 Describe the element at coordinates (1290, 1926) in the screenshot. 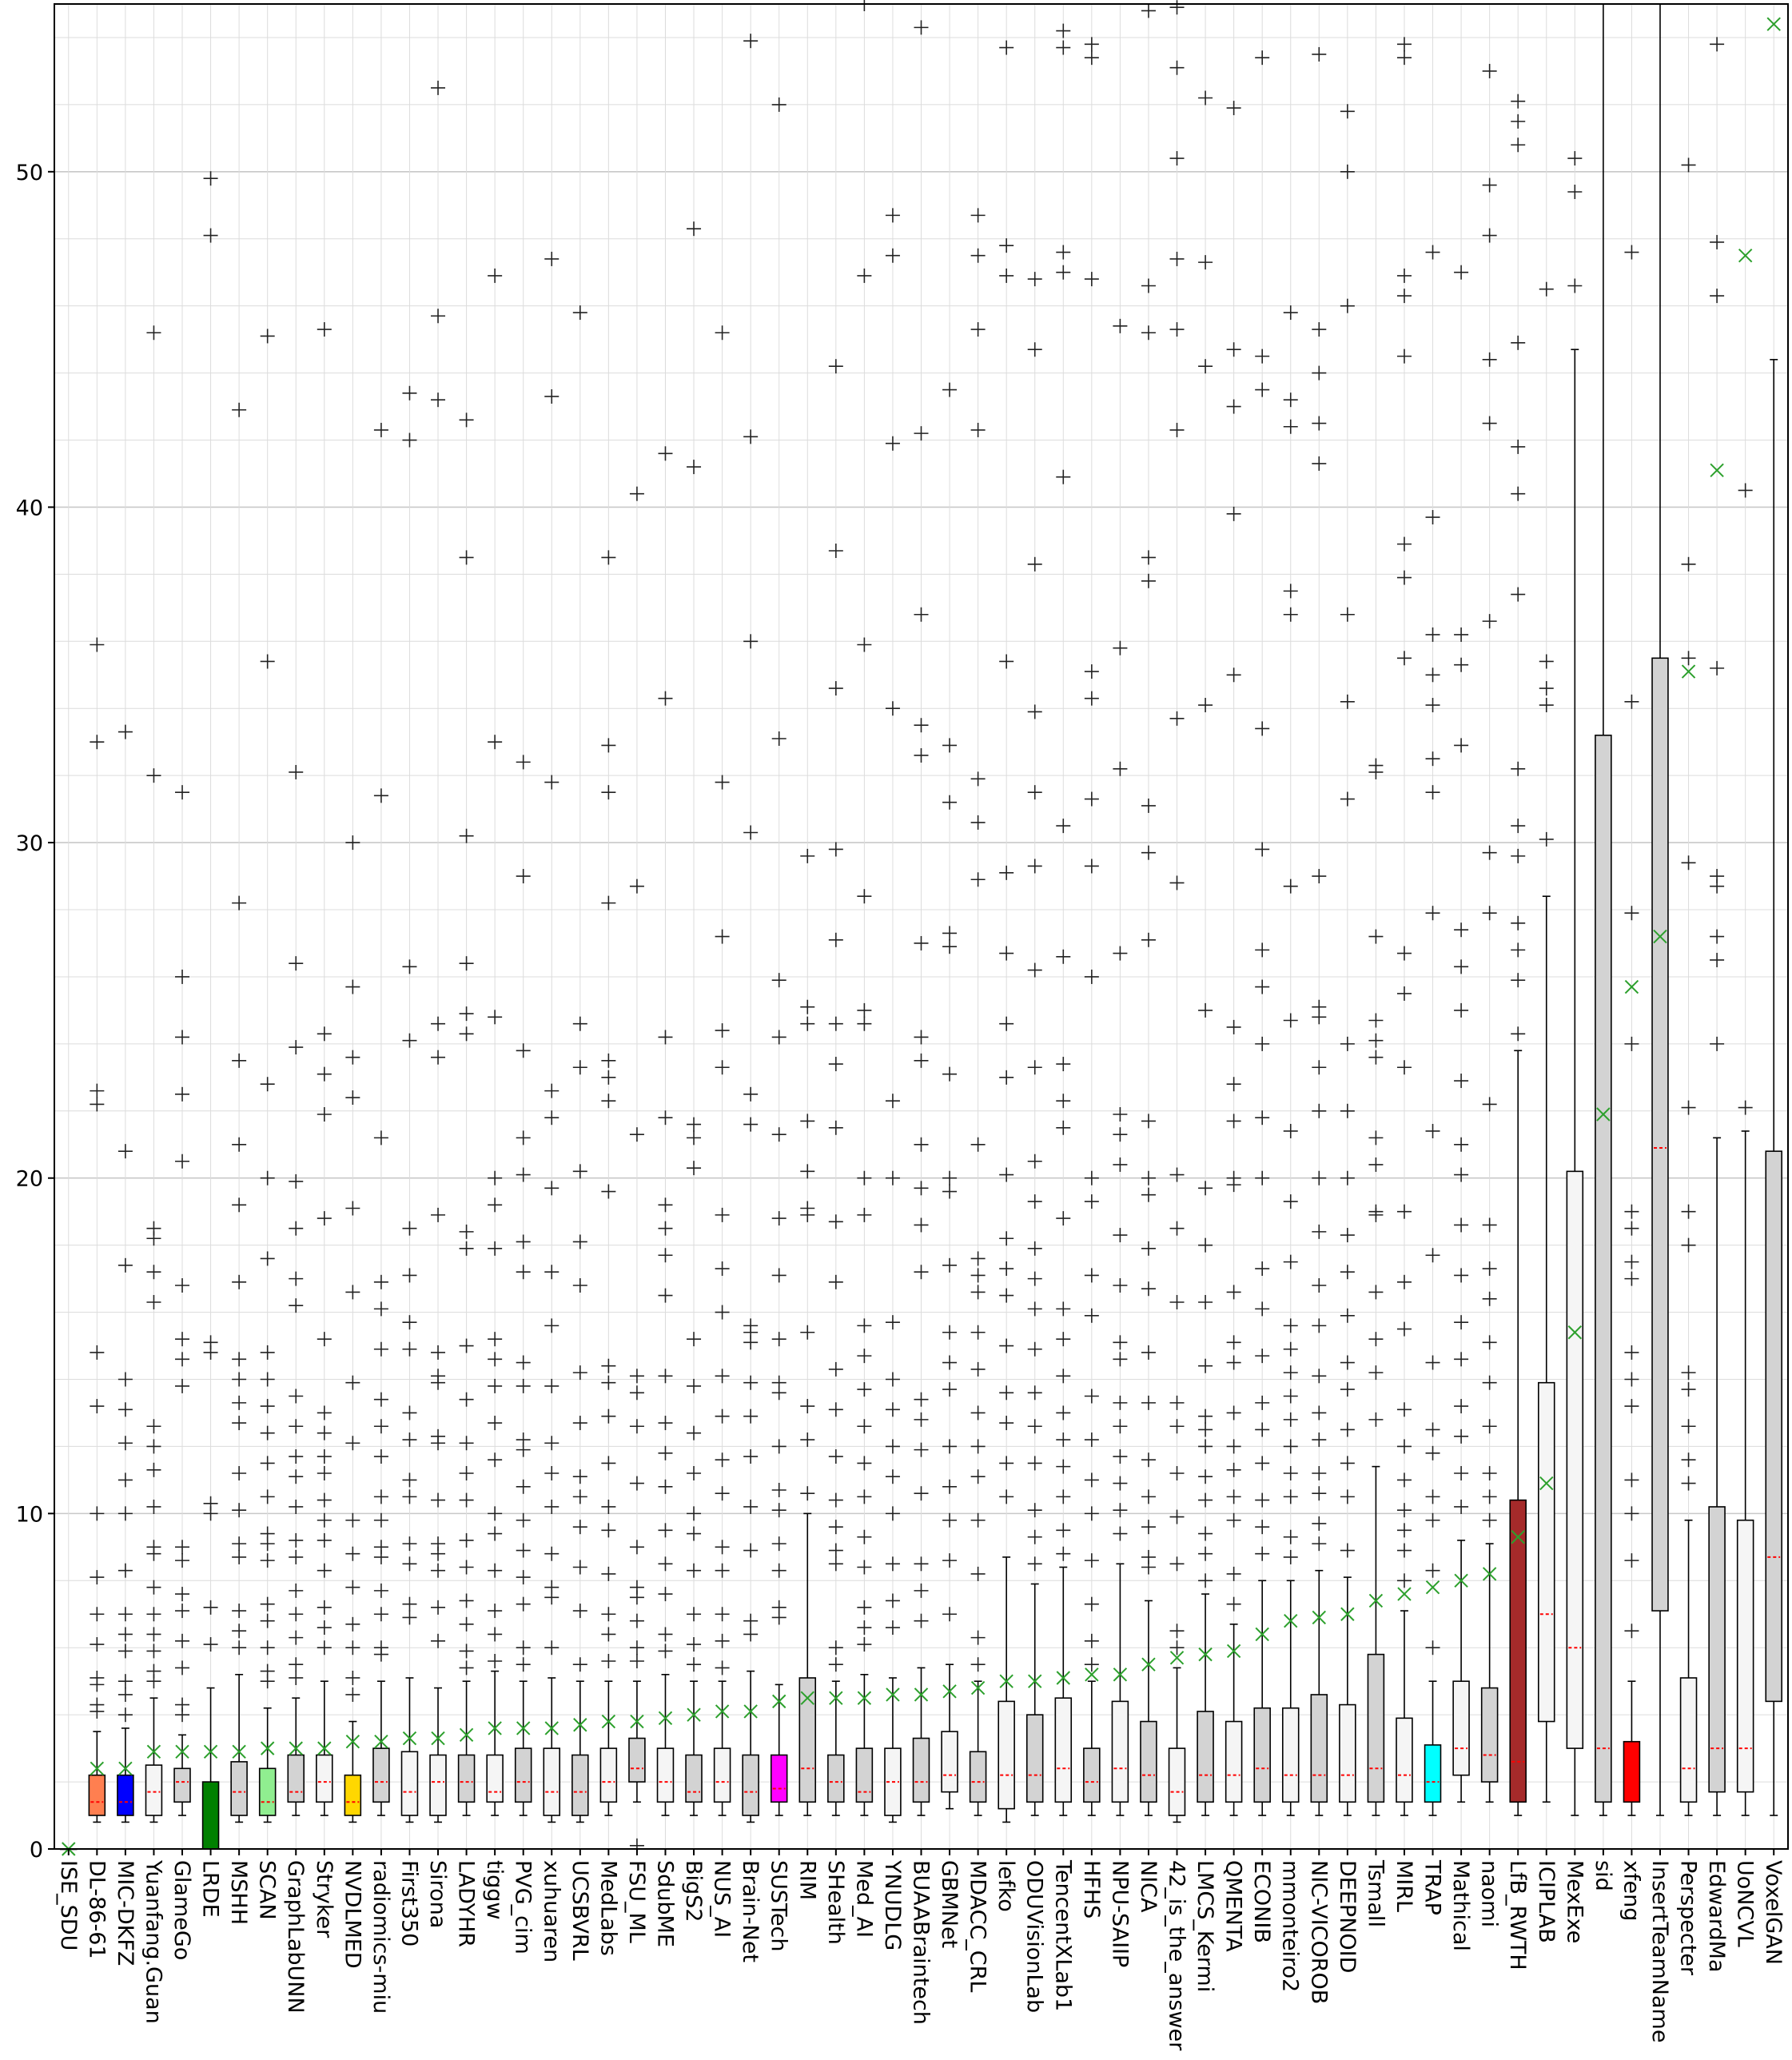

I see `xtick-label: mmonteiro2` at that location.